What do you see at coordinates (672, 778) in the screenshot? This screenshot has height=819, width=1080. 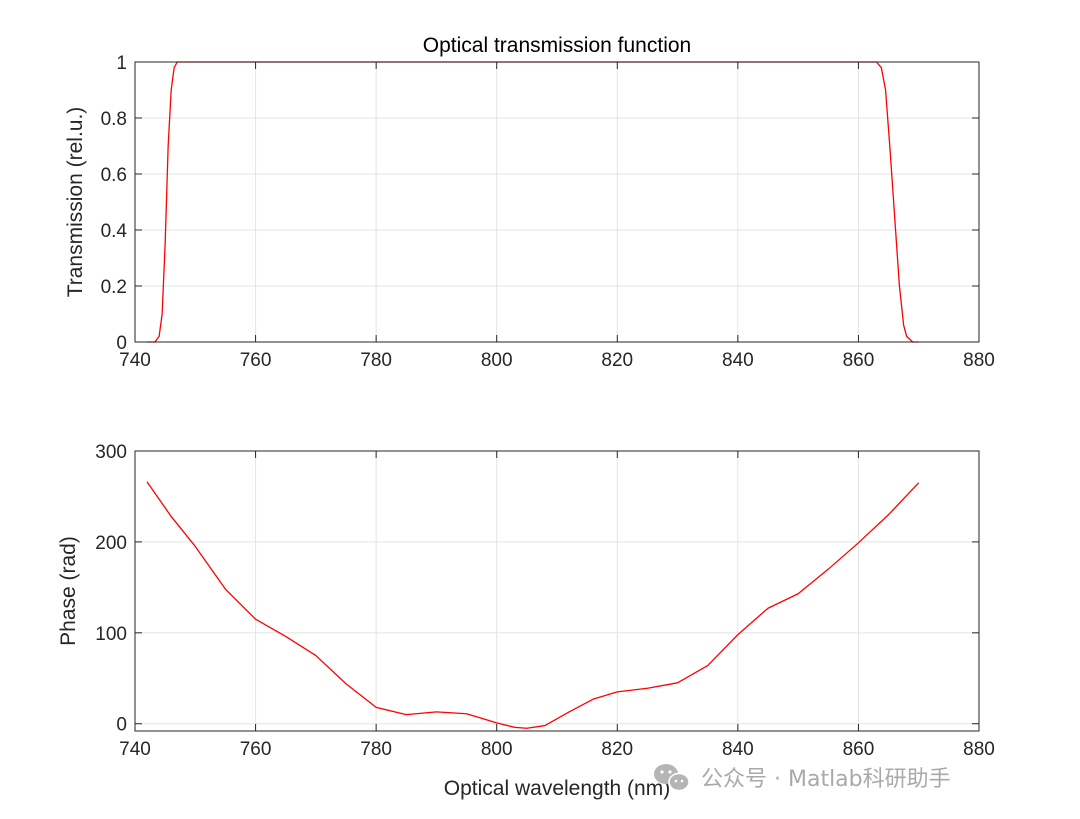 I see `wechat-icon` at bounding box center [672, 778].